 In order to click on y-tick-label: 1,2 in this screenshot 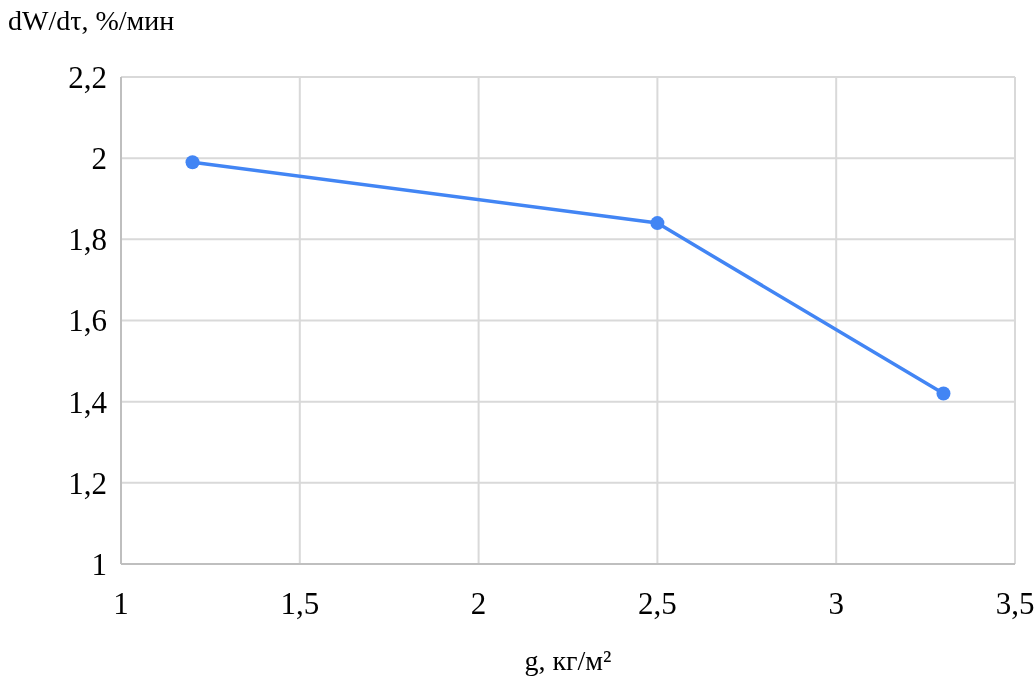, I will do `click(87, 483)`.